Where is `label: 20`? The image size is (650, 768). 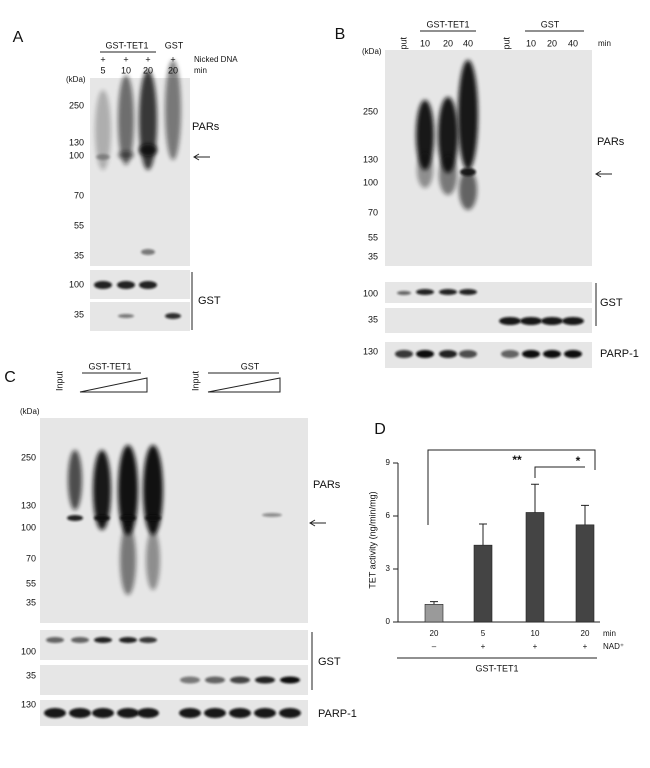 label: 20 is located at coordinates (448, 43).